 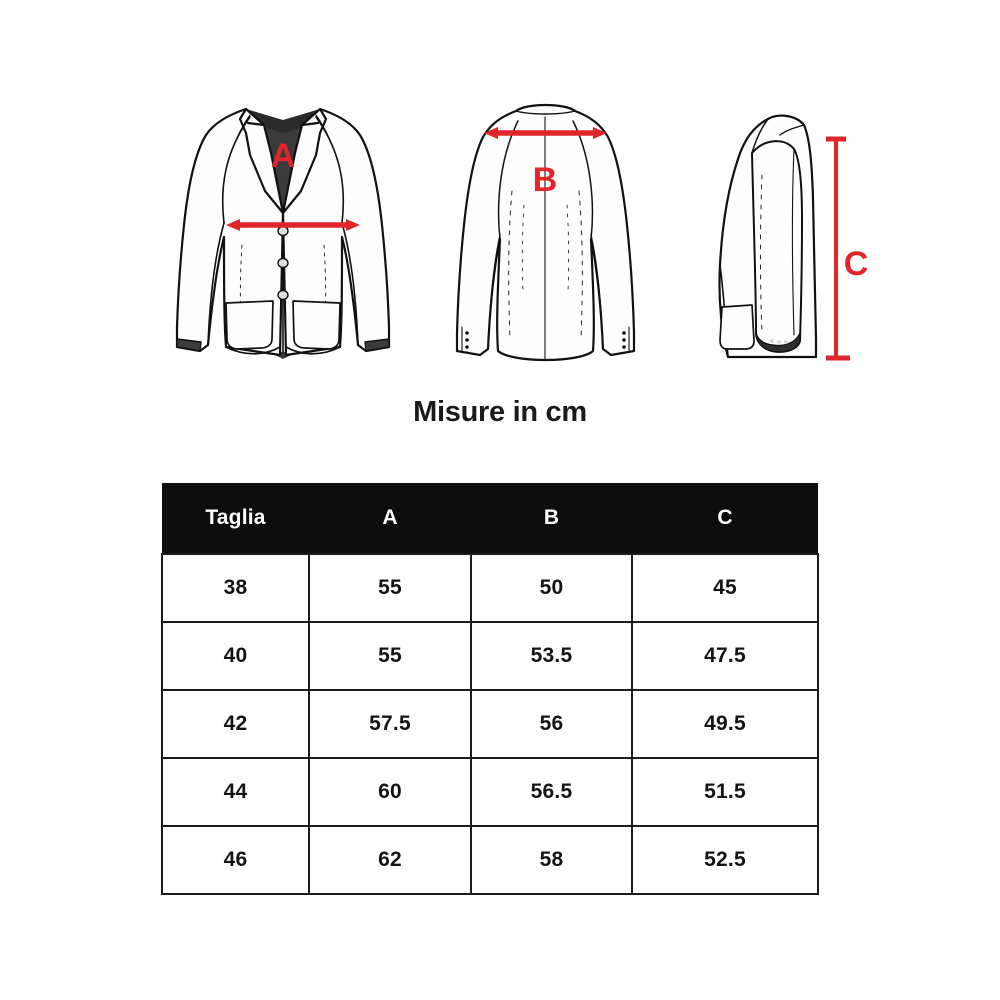 I want to click on measure-b-label: B, so click(x=545, y=180).